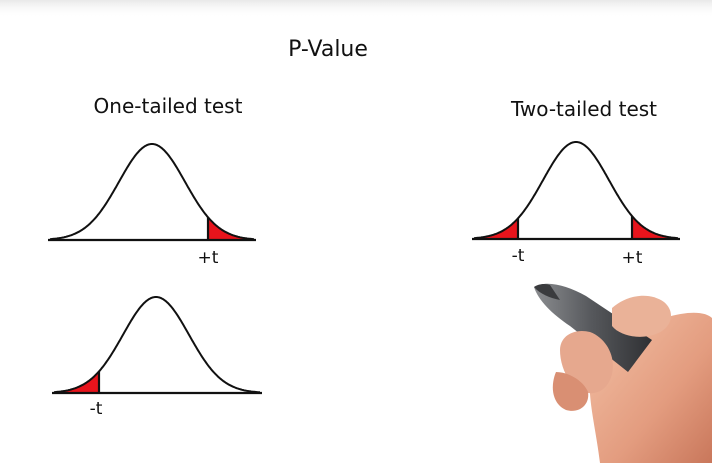 This screenshot has height=463, width=712. Describe the element at coordinates (518, 256) in the screenshot. I see `two-tailed-lower-tail-label: -t` at that location.